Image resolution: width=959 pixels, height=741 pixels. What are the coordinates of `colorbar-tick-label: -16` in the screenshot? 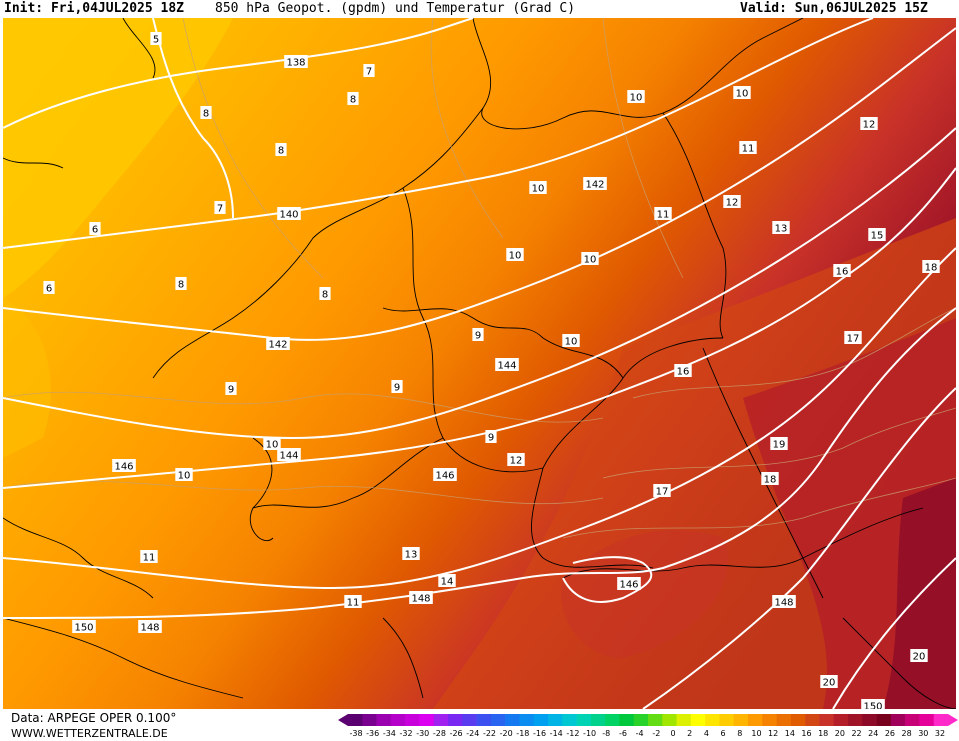 It's located at (539, 733).